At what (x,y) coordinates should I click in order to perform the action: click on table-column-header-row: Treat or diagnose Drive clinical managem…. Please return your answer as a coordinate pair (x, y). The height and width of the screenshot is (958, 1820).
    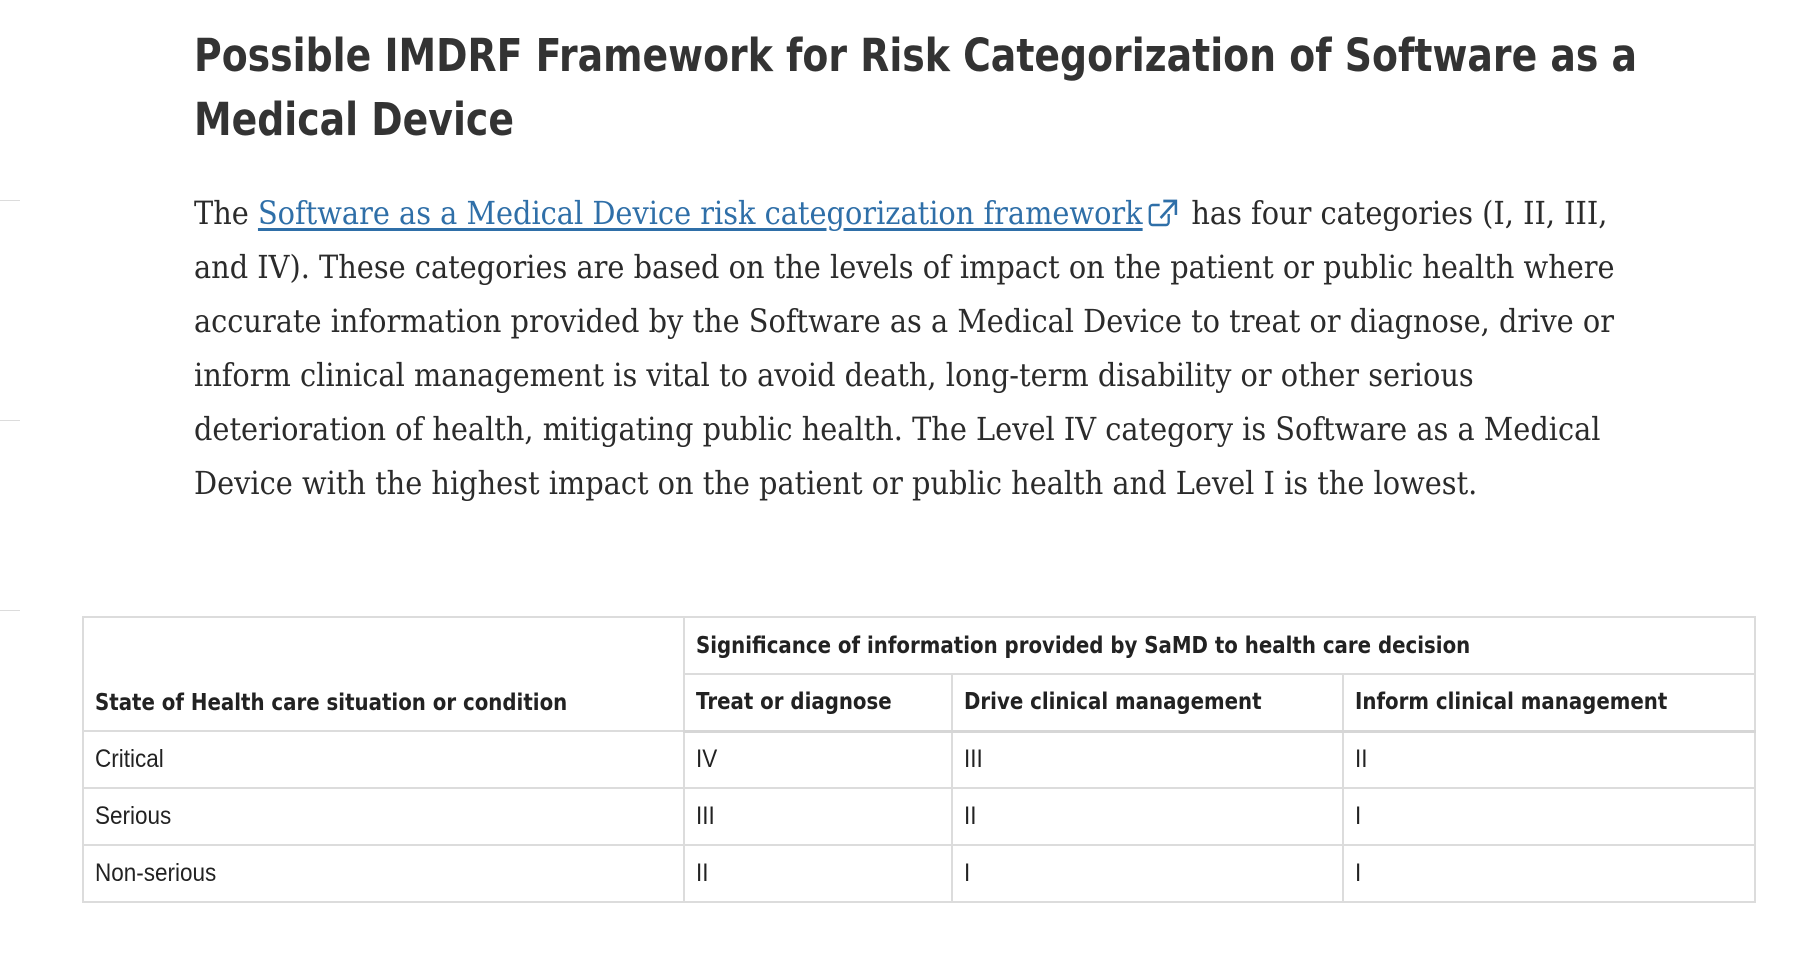
    Looking at the image, I should click on (920, 703).